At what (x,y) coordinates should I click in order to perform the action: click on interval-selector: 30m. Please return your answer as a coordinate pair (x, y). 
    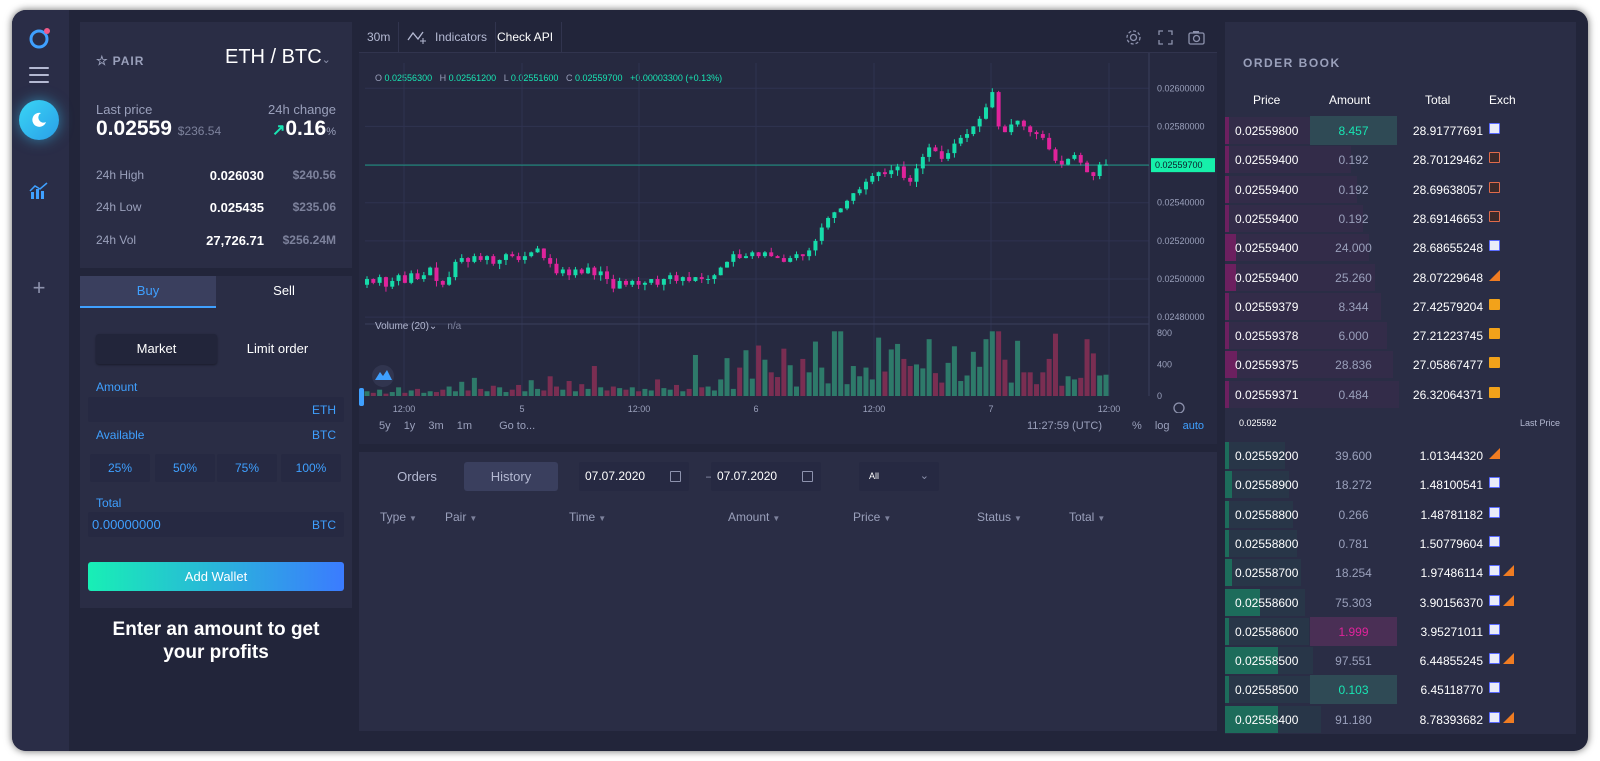
    Looking at the image, I should click on (379, 37).